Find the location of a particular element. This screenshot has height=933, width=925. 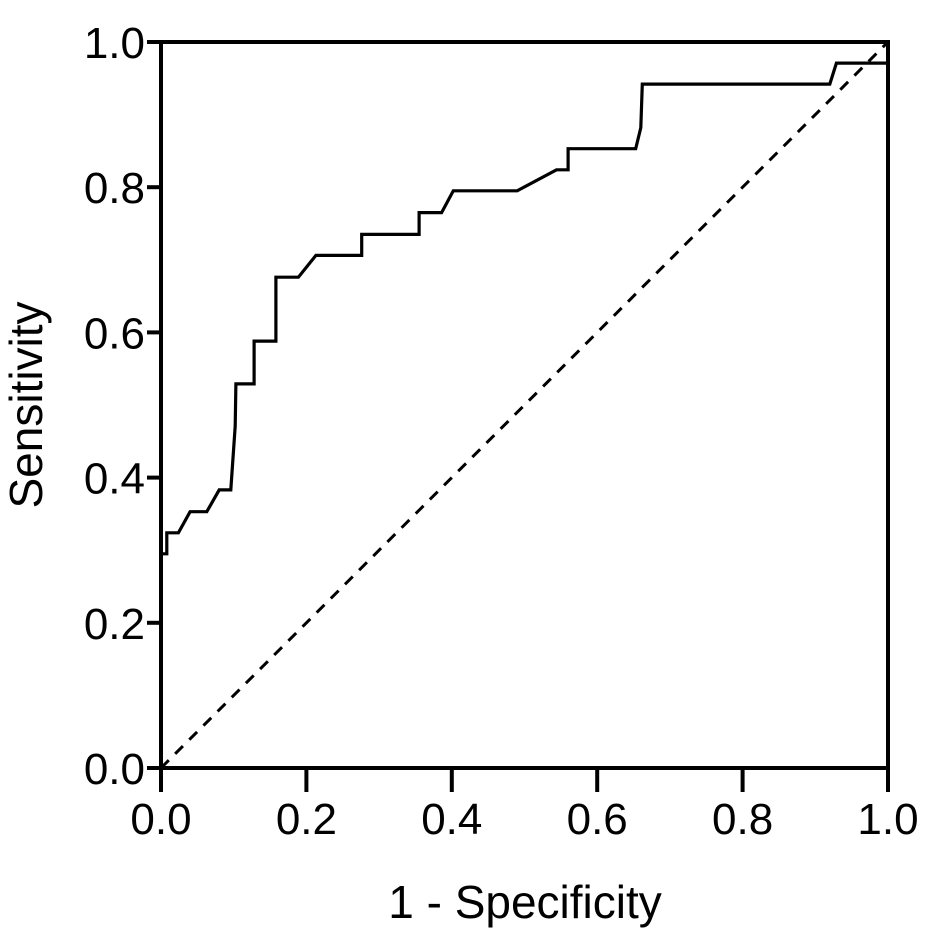

y-tick-label: 0.4 is located at coordinates (114, 479).